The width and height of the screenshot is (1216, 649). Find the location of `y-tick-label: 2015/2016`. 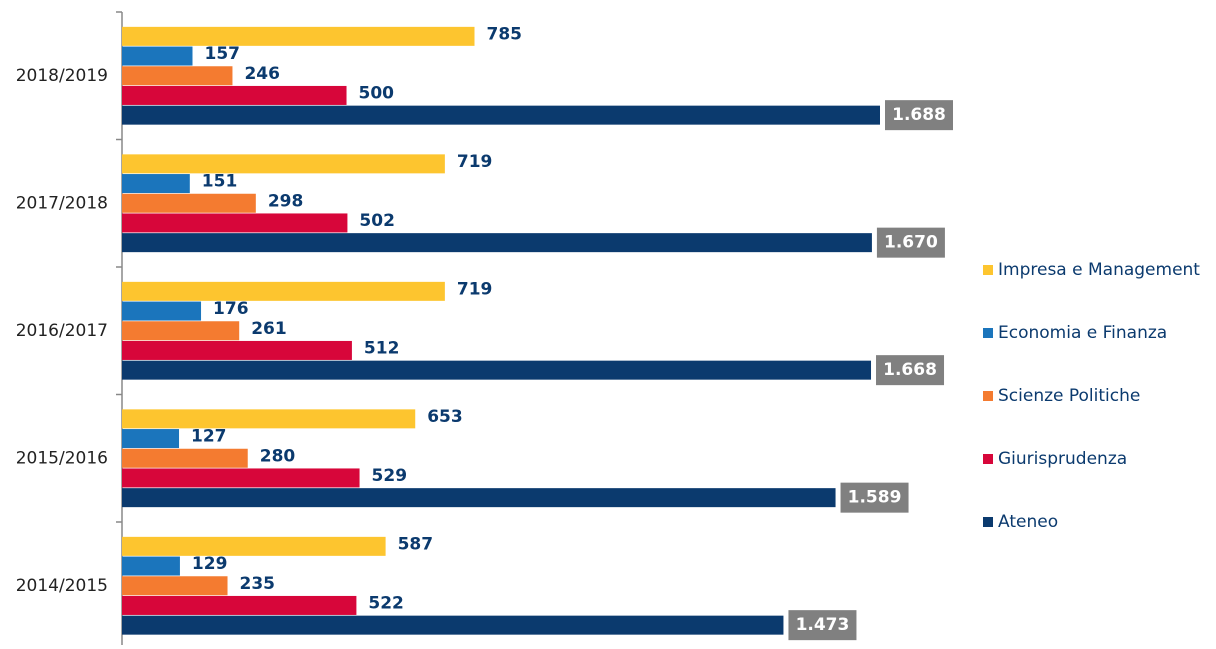

y-tick-label: 2015/2016 is located at coordinates (62, 458).